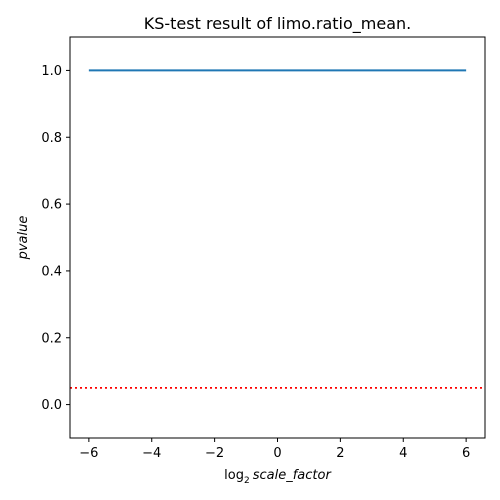 This screenshot has height=500, width=500. What do you see at coordinates (278, 24) in the screenshot?
I see `chart-title: KS-test result of limo.ratio_mean.` at bounding box center [278, 24].